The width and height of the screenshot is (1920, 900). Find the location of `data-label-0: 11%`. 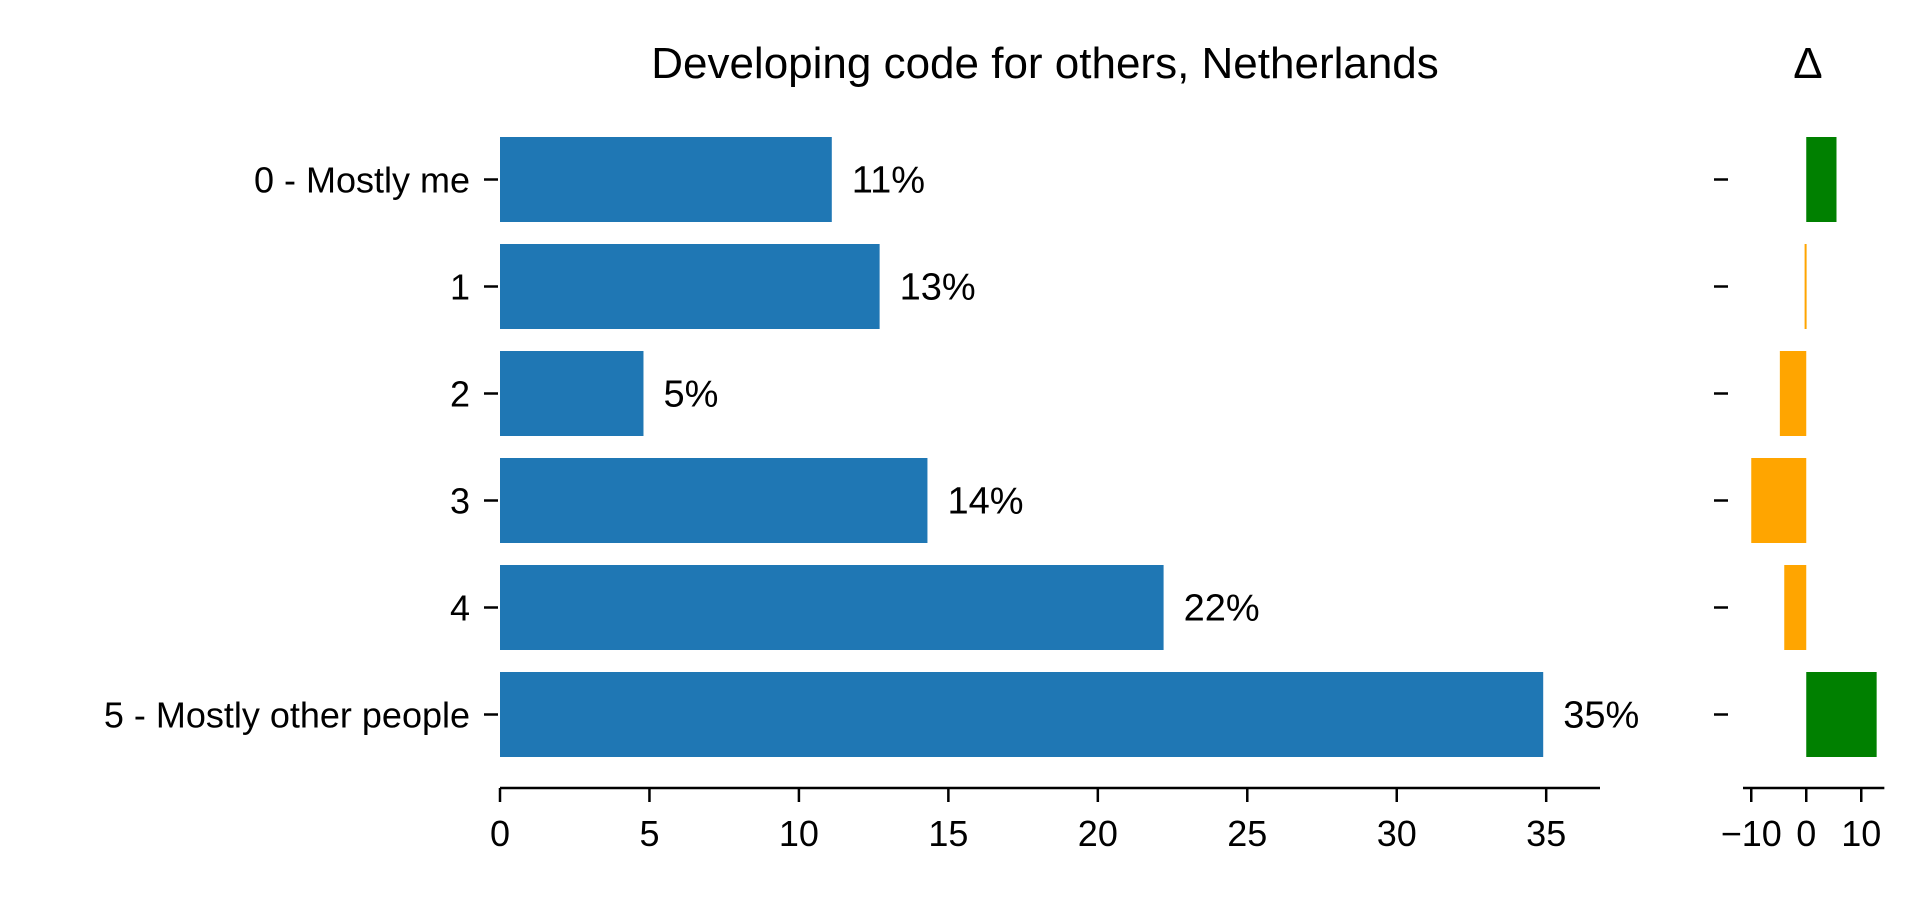

data-label-0: 11% is located at coordinates (888, 181).